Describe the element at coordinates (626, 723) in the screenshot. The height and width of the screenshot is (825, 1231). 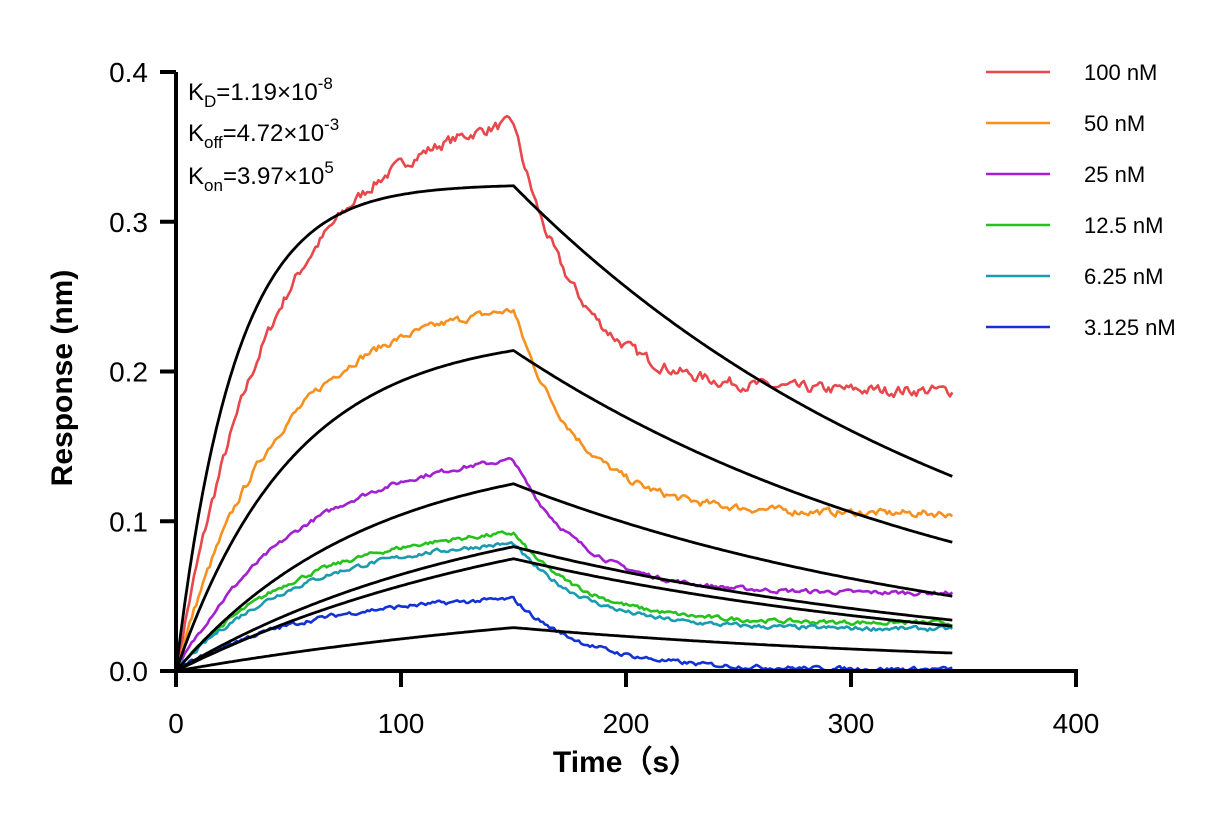
I see `x-tick-label: 200` at that location.